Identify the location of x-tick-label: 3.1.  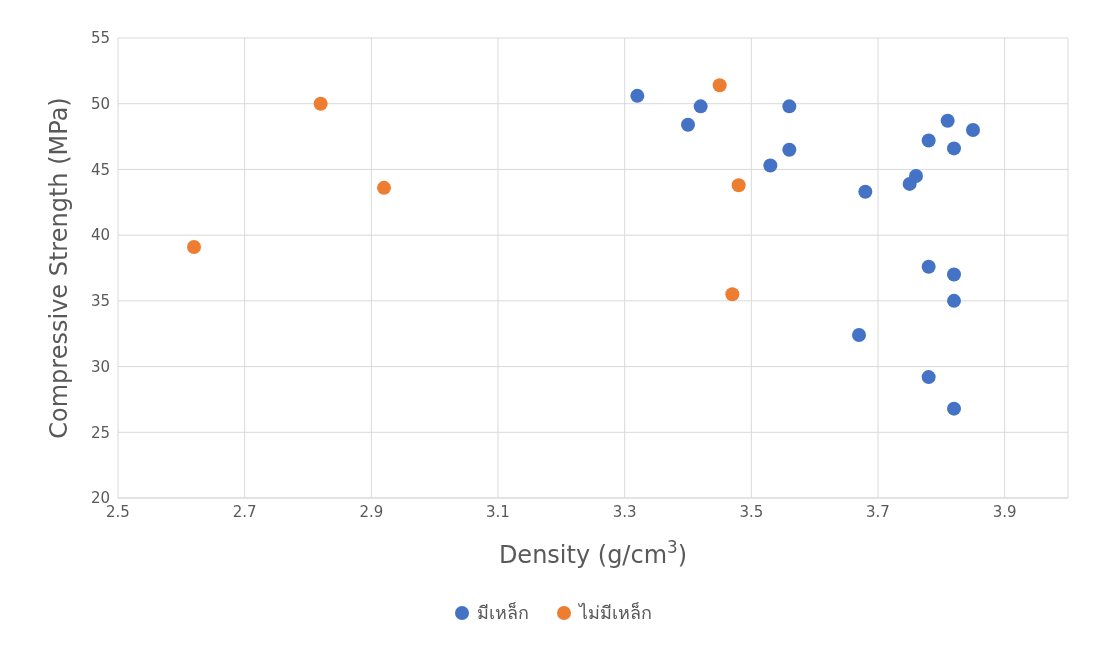
(498, 511).